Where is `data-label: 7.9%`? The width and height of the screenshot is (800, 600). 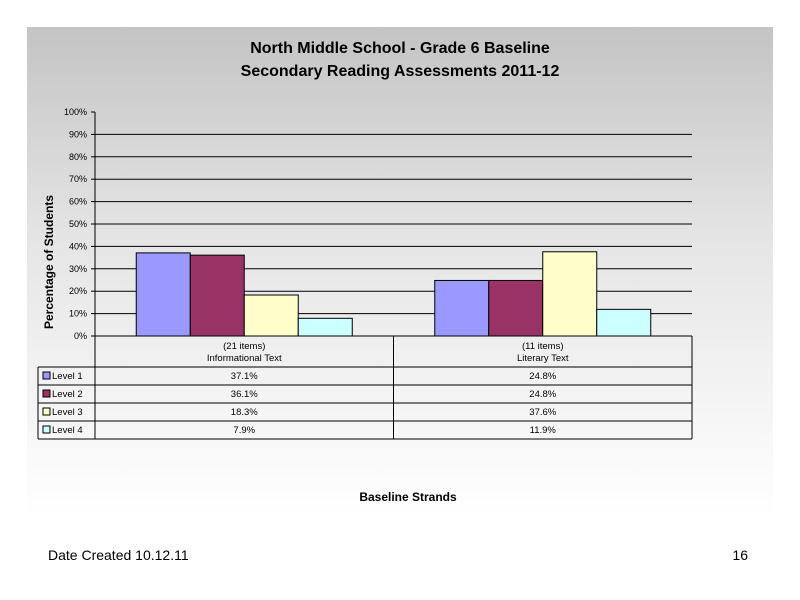 data-label: 7.9% is located at coordinates (244, 430).